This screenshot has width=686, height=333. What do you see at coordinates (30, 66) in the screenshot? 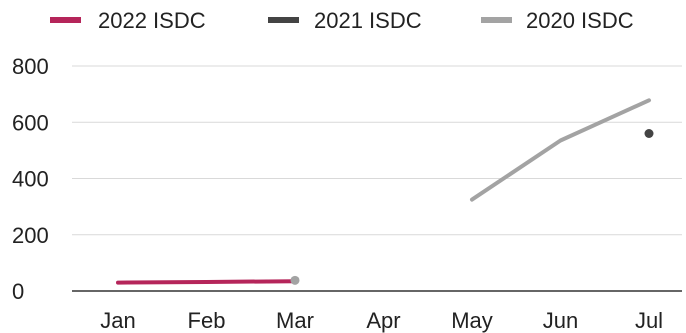
I see `y-tick-label: 800` at bounding box center [30, 66].